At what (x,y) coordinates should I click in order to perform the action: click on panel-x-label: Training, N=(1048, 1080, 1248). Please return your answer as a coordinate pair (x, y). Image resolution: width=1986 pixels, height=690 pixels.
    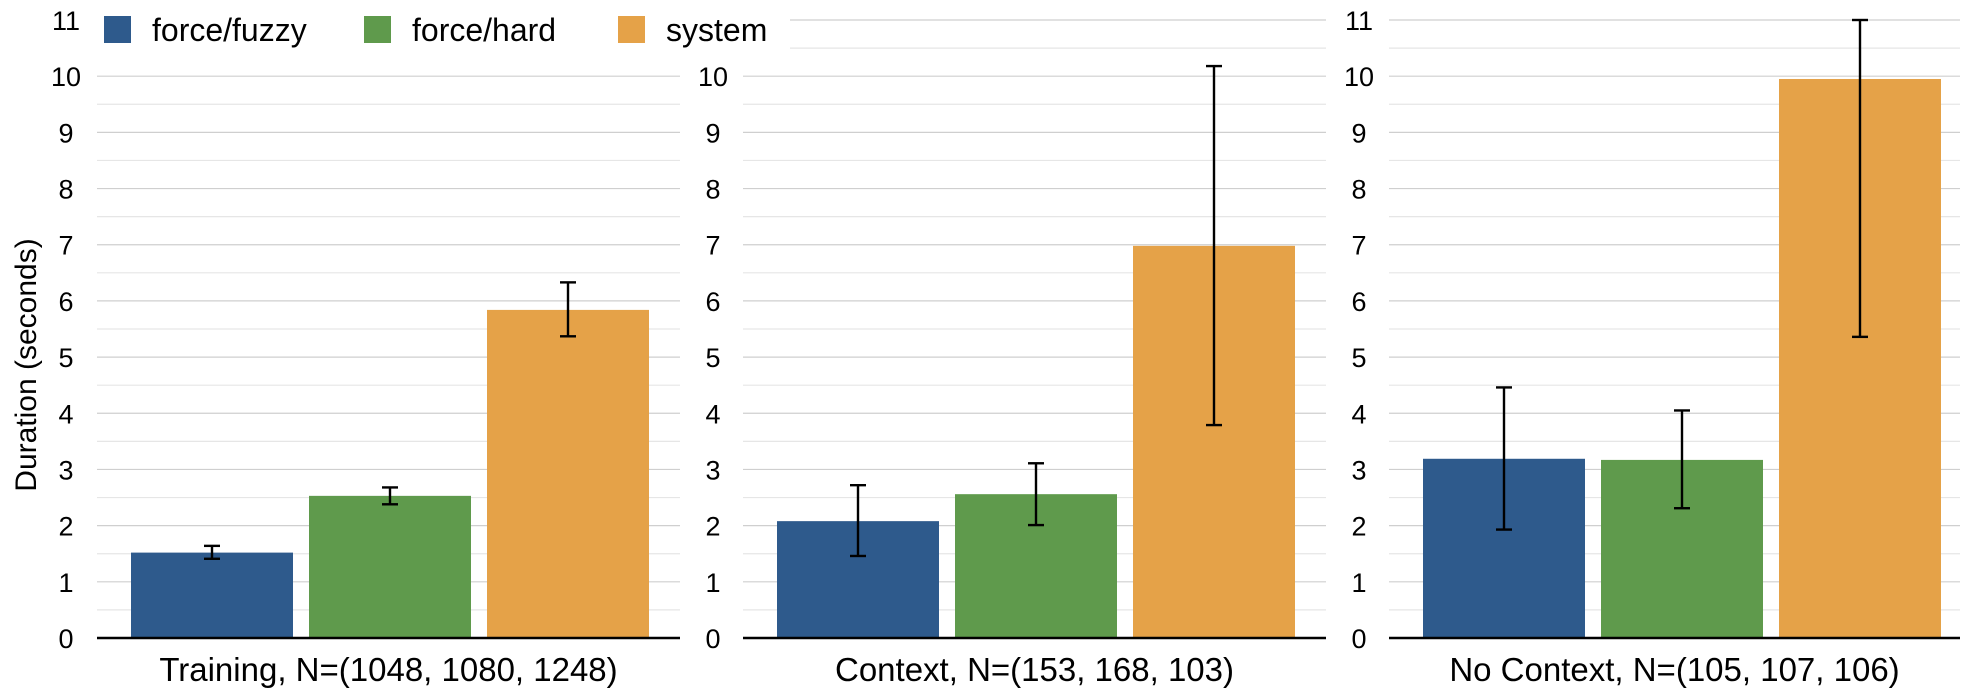
    Looking at the image, I should click on (388, 669).